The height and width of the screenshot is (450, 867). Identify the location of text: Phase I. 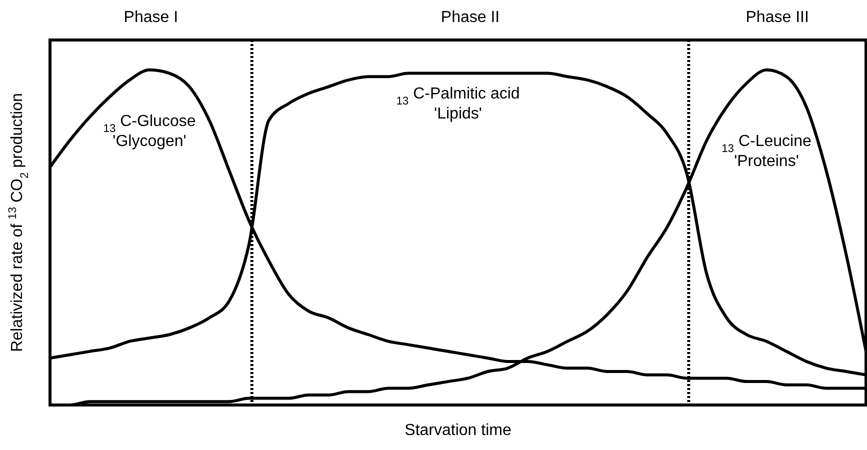
(151, 17).